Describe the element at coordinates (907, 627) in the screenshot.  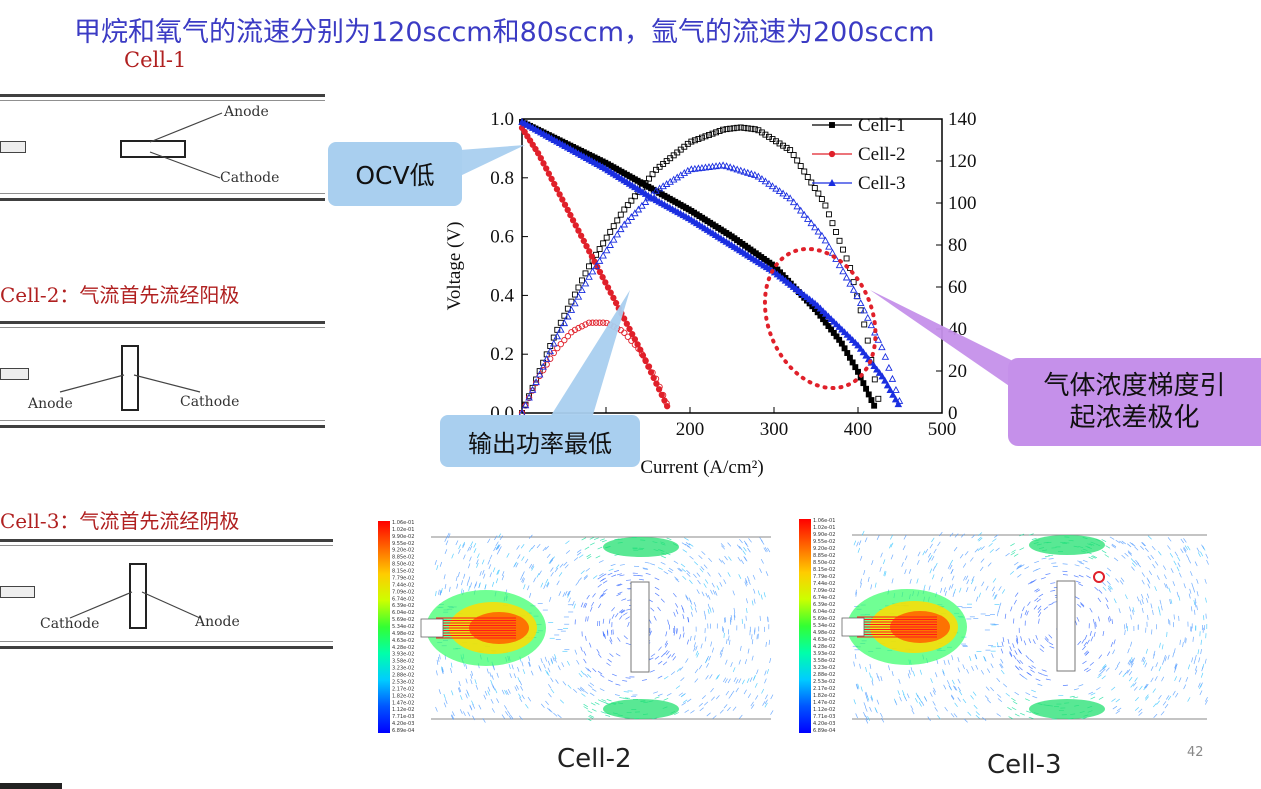
I see `inlet-jet` at that location.